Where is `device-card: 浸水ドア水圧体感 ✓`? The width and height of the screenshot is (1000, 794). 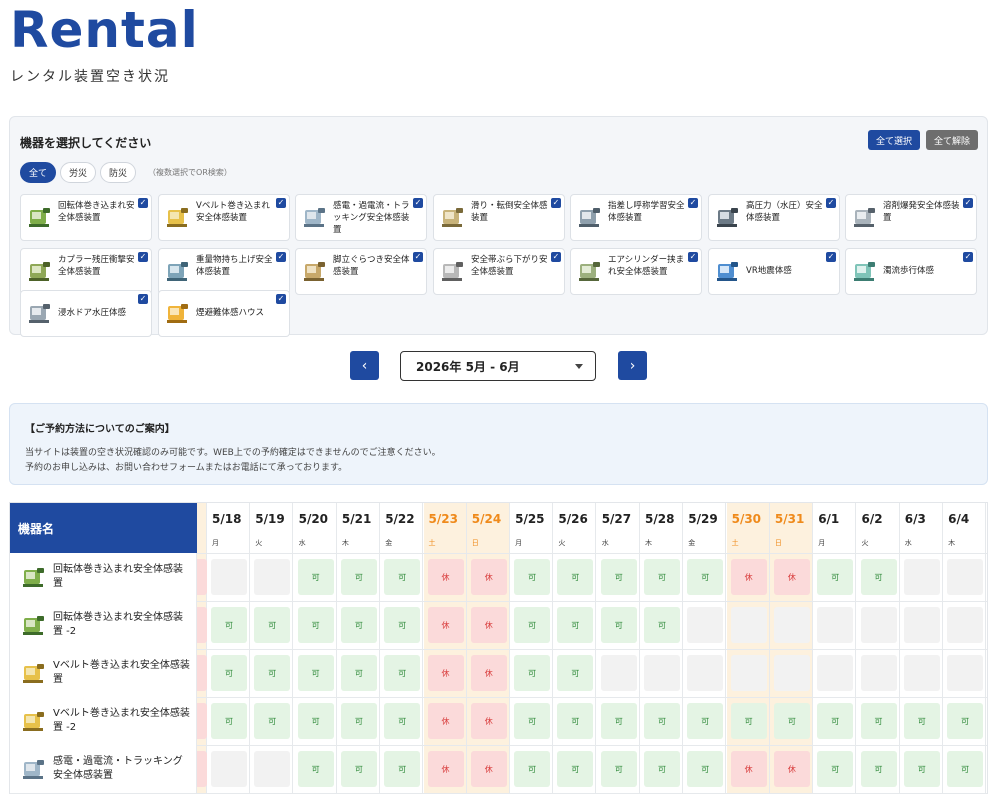
device-card: 浸水ドア水圧体感 ✓ is located at coordinates (86, 313).